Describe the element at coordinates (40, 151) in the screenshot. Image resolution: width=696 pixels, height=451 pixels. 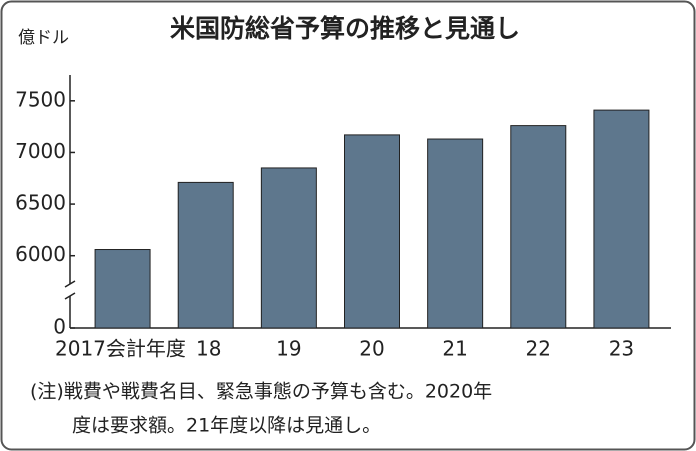
I see `y-tick-label: 7000` at that location.